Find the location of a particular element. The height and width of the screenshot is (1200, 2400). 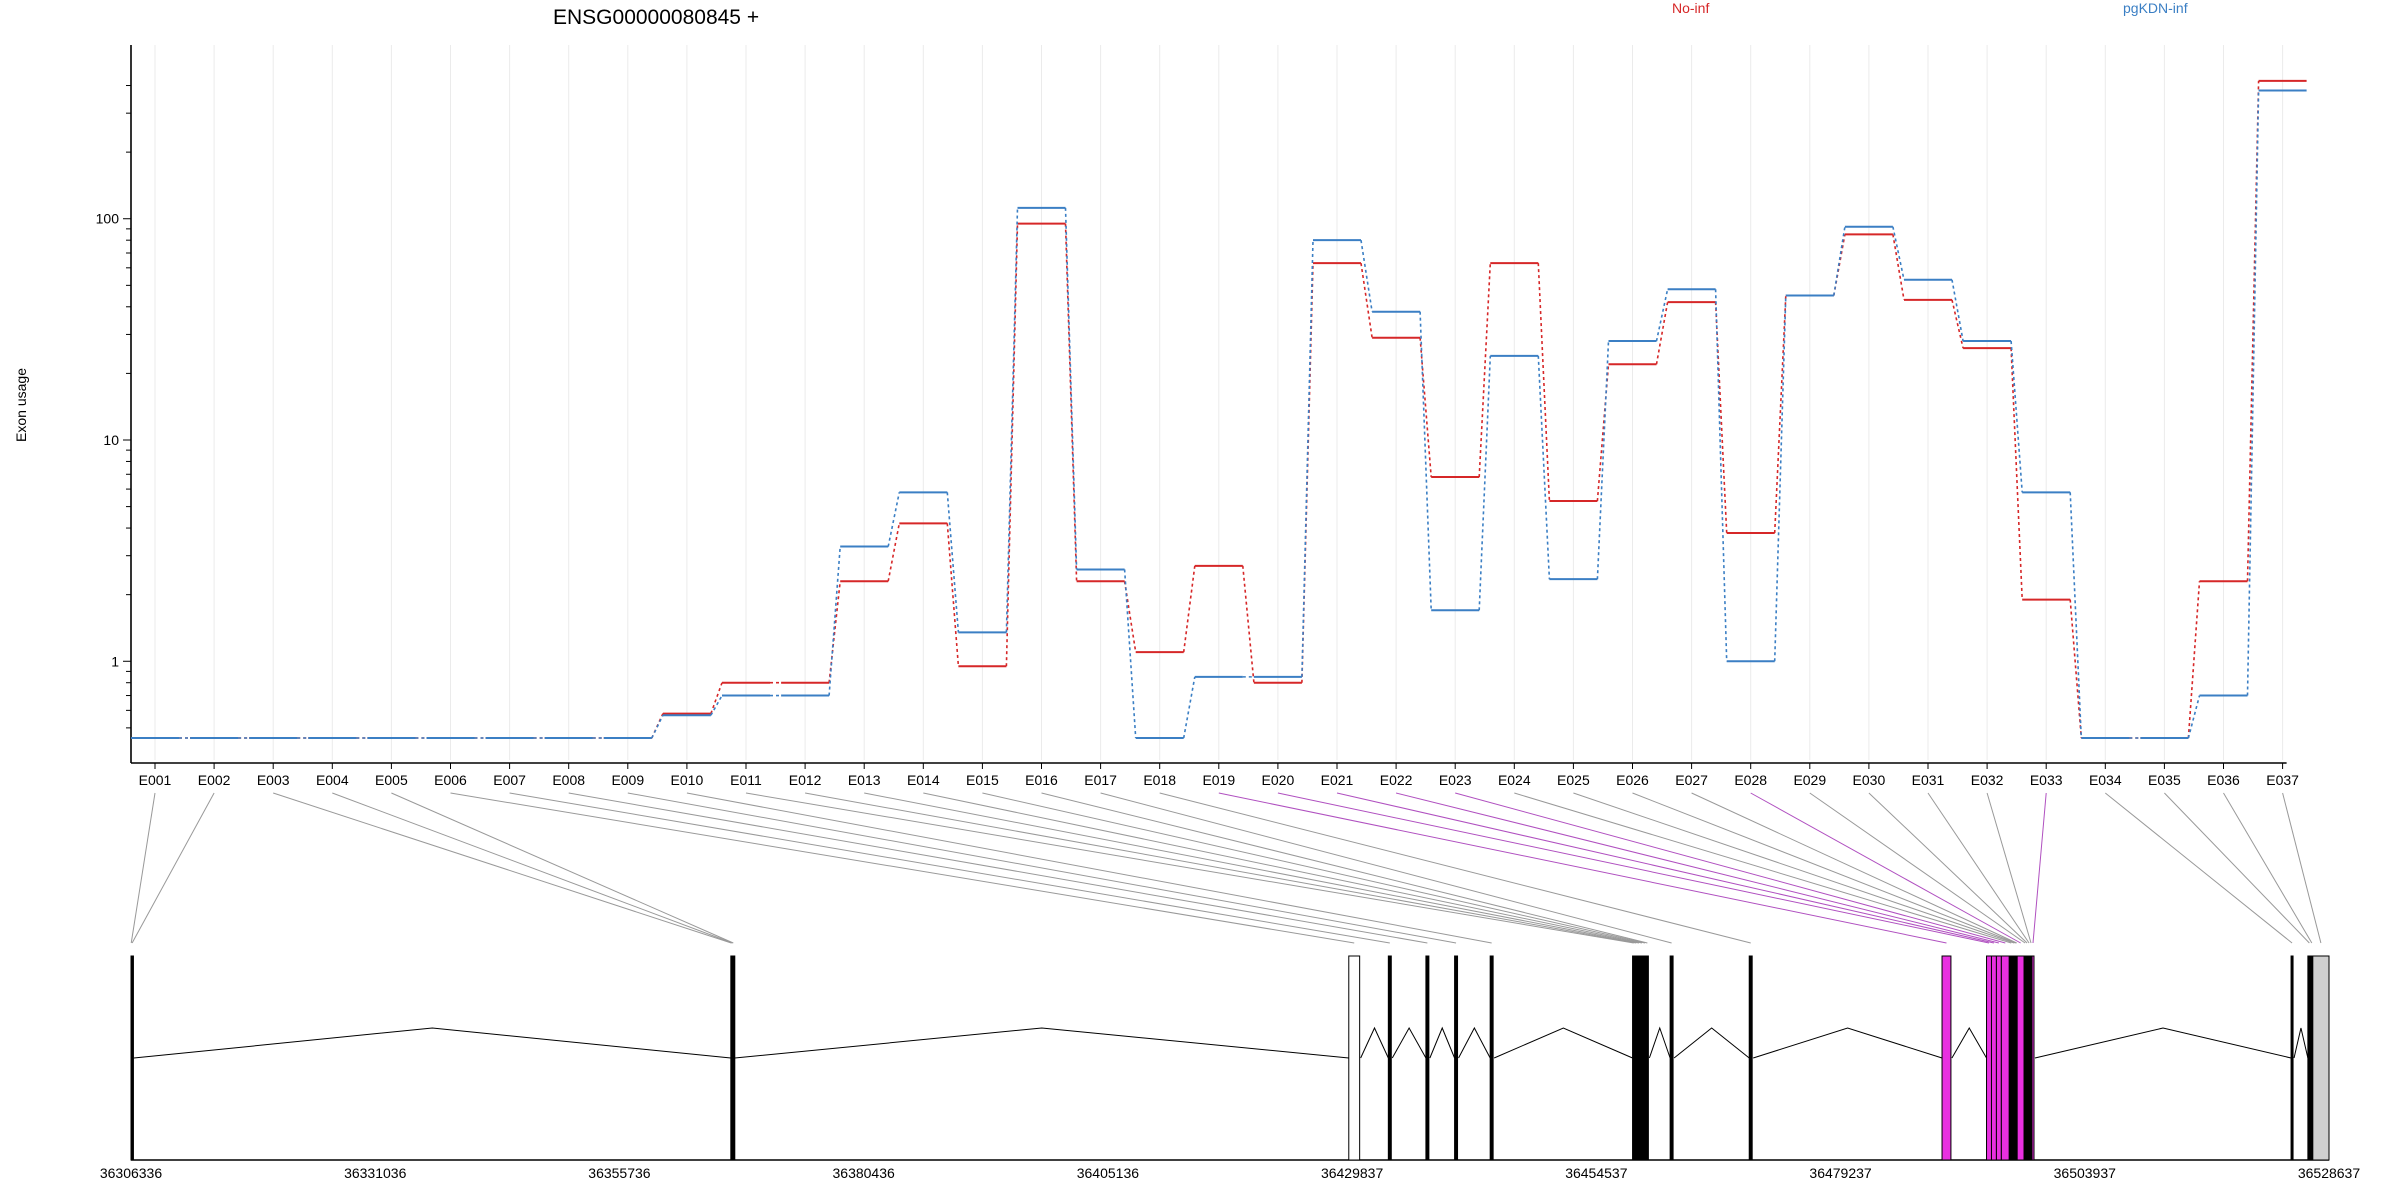

exon-e034 is located at coordinates (2292, 1058).